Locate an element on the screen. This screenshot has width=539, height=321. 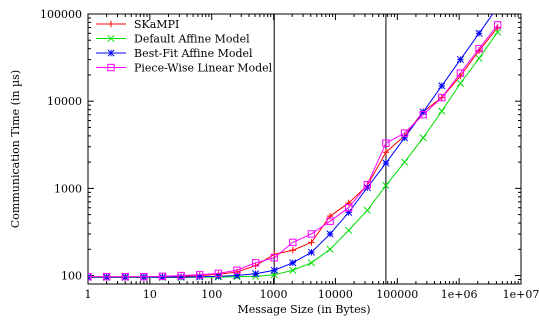
legend-entry: Best-Fit Affine Model is located at coordinates (174, 53).